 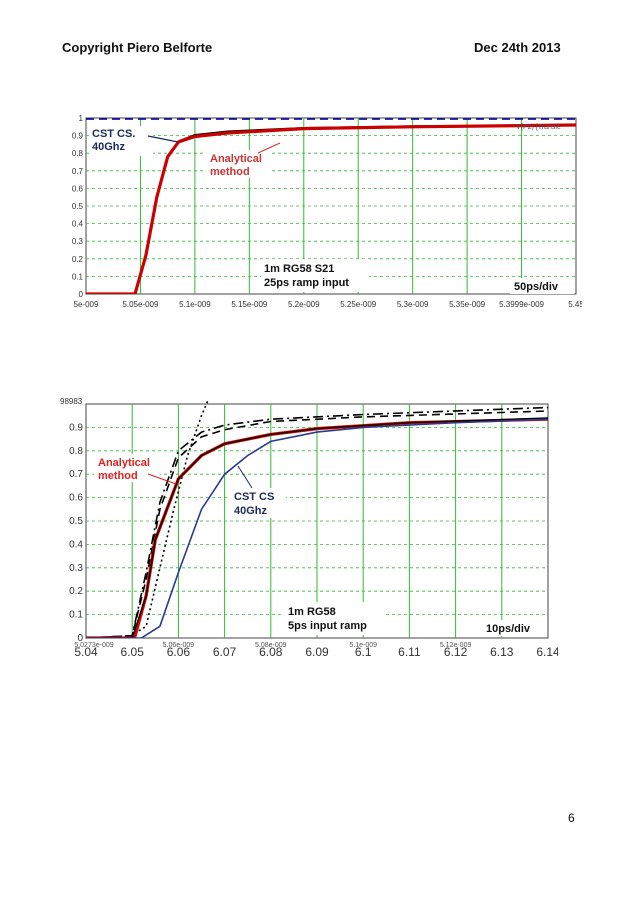 What do you see at coordinates (456, 645) in the screenshot?
I see `x-tick-label-overlay: 5.12e-009` at bounding box center [456, 645].